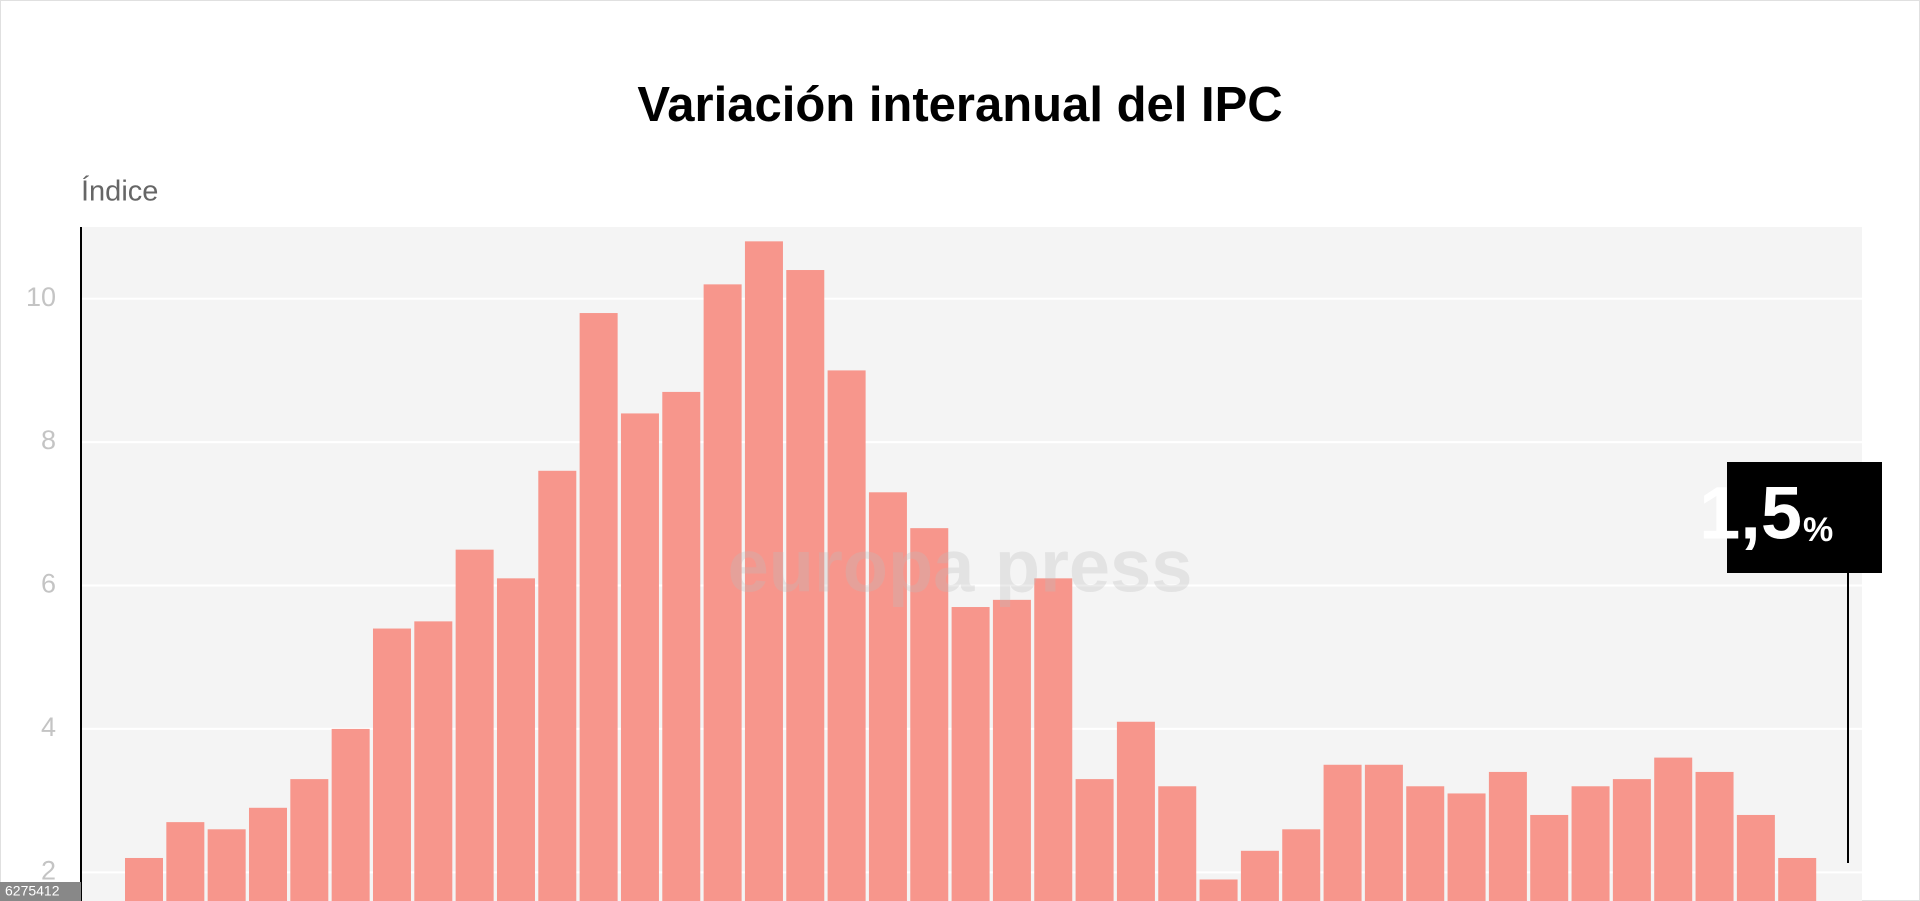  I want to click on y-tick-label: 8, so click(48, 440).